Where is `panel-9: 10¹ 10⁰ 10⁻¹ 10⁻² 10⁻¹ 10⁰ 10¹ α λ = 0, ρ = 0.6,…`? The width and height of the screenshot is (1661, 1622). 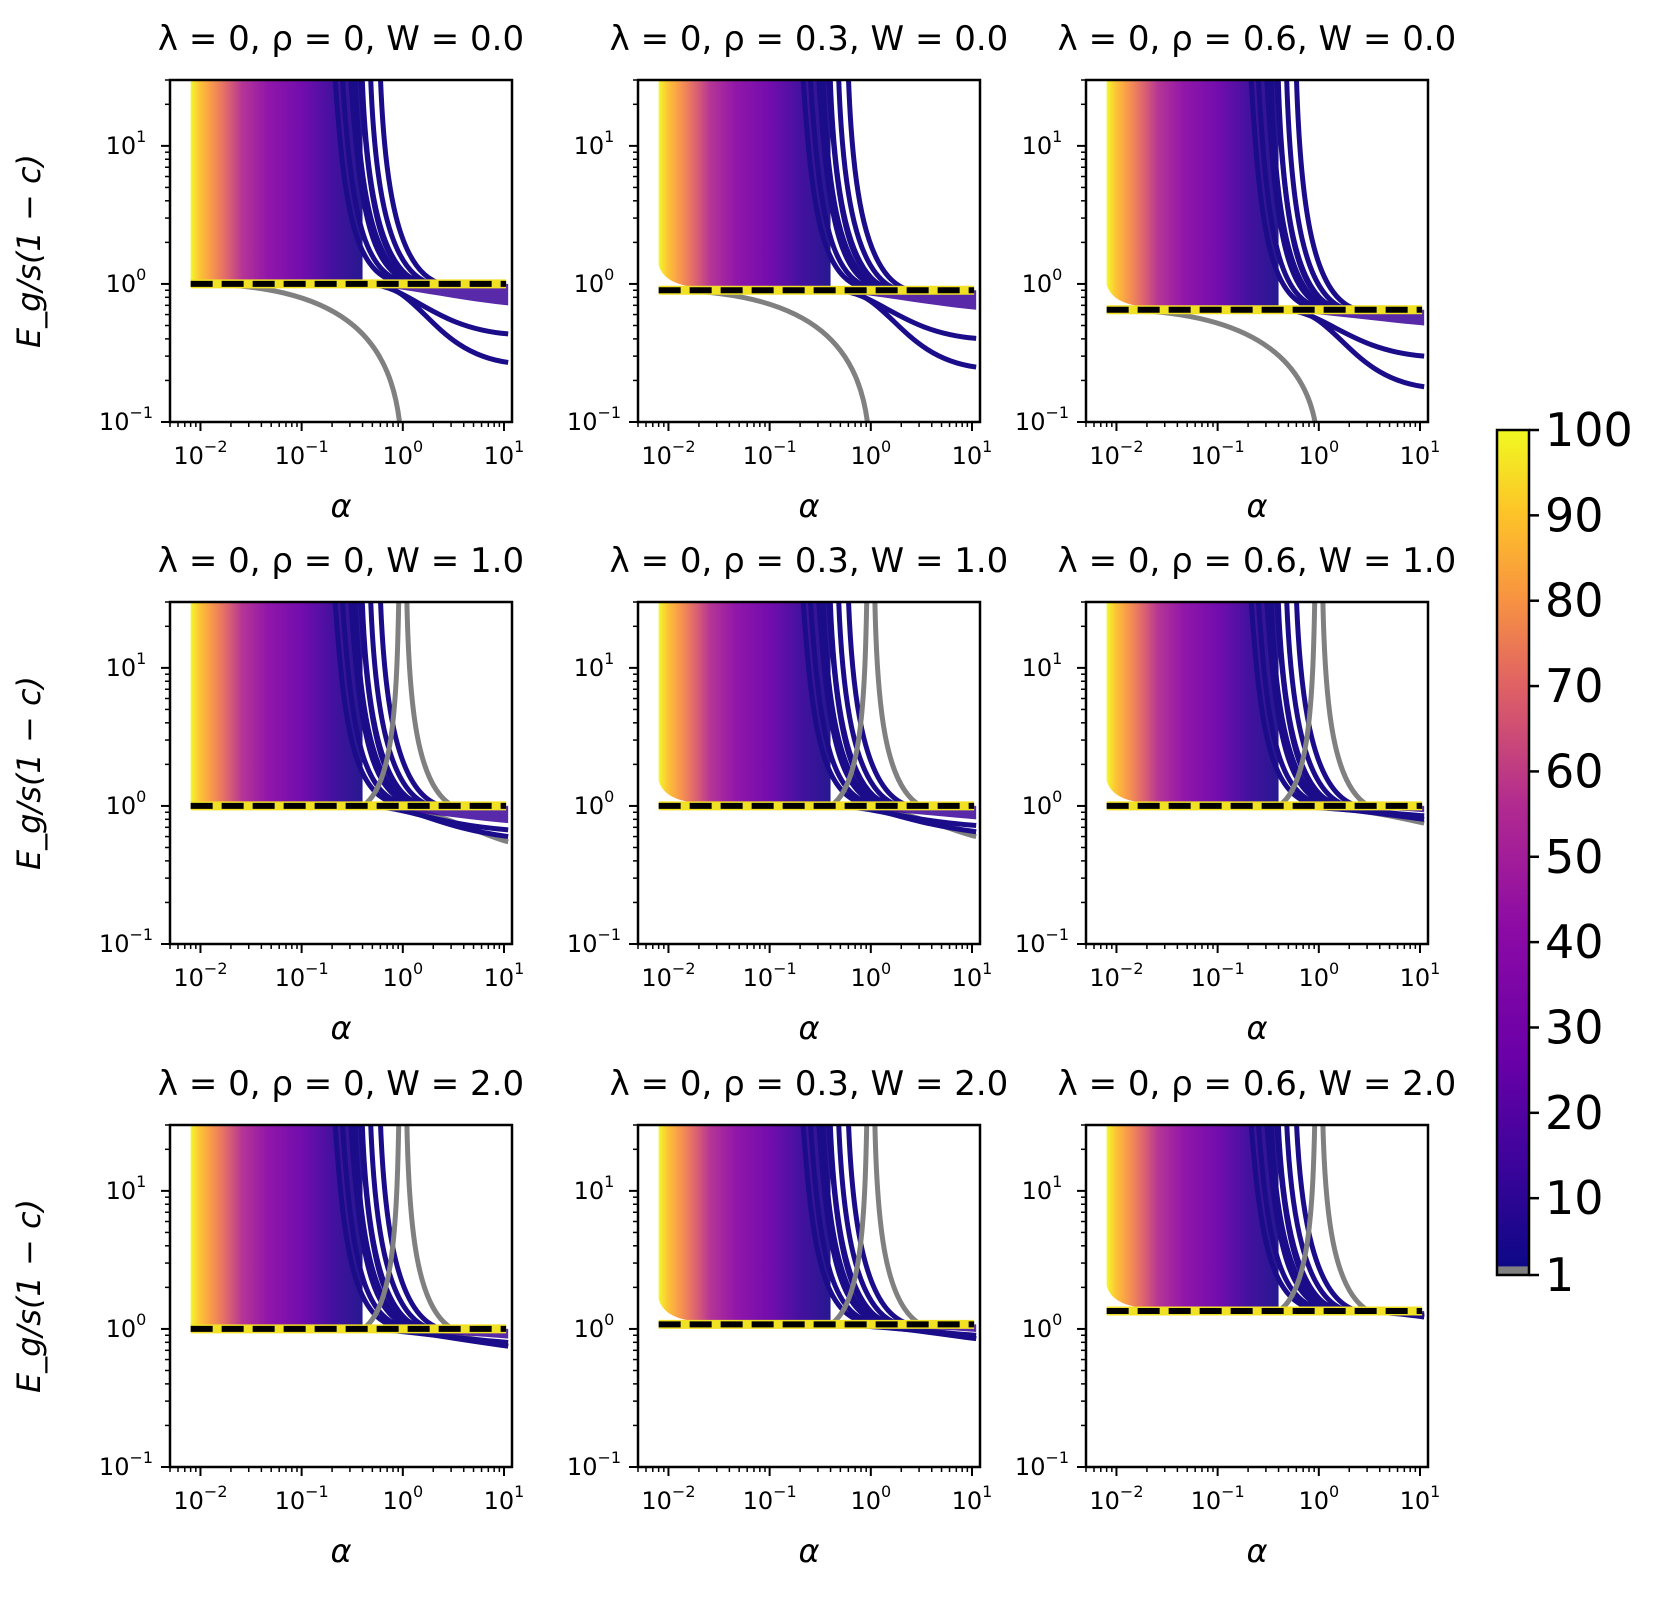
panel-9: 10¹ 10⁰ 10⁻¹ 10⁻² 10⁻¹ 10⁰ 10¹ α λ = 0, ρ = 0.6,… is located at coordinates (1235, 1317).